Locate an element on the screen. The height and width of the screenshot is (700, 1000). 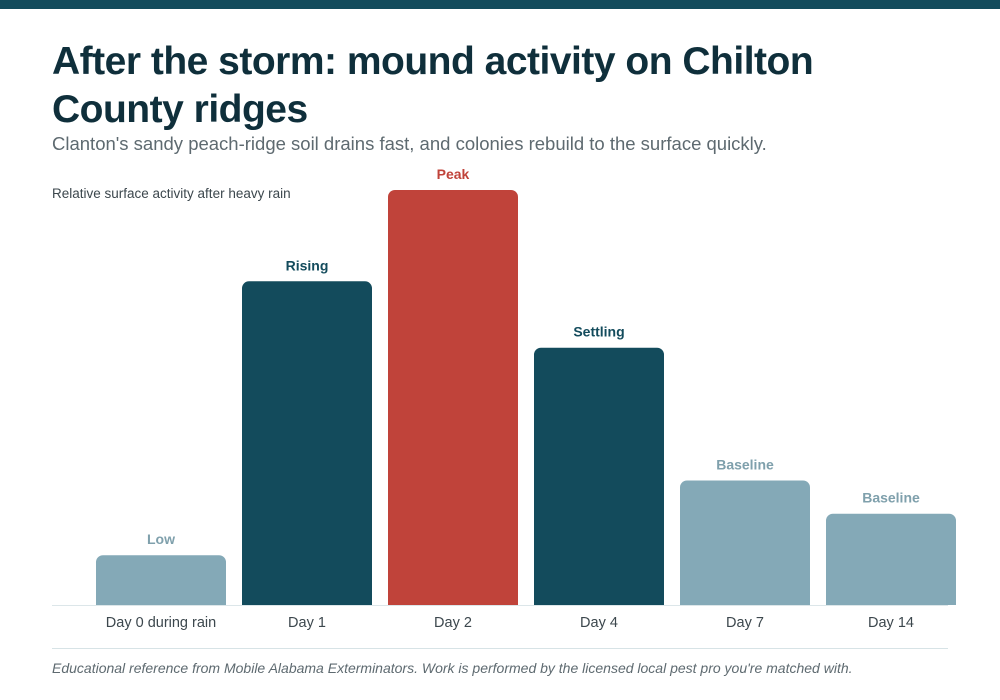
x-tick-label: Day 1 is located at coordinates (307, 623).